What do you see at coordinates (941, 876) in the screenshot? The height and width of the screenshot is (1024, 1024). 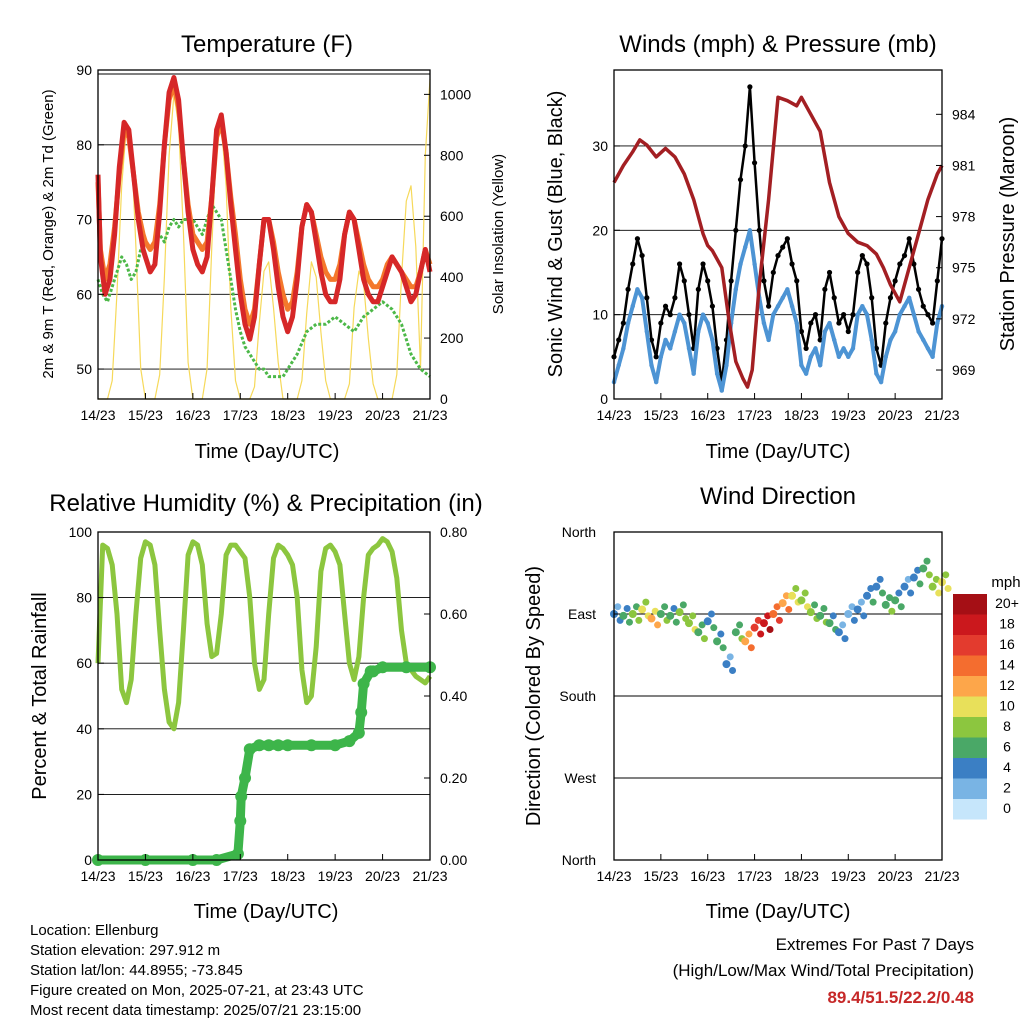 I see `p4-xtick-label: 21/23` at bounding box center [941, 876].